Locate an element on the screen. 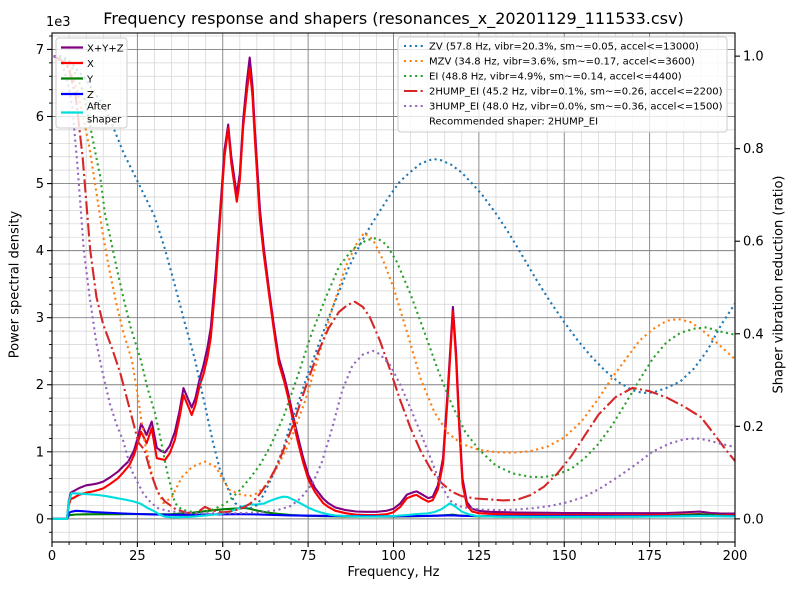 The image size is (800, 600). x-tick-label: 175 is located at coordinates (649, 556).